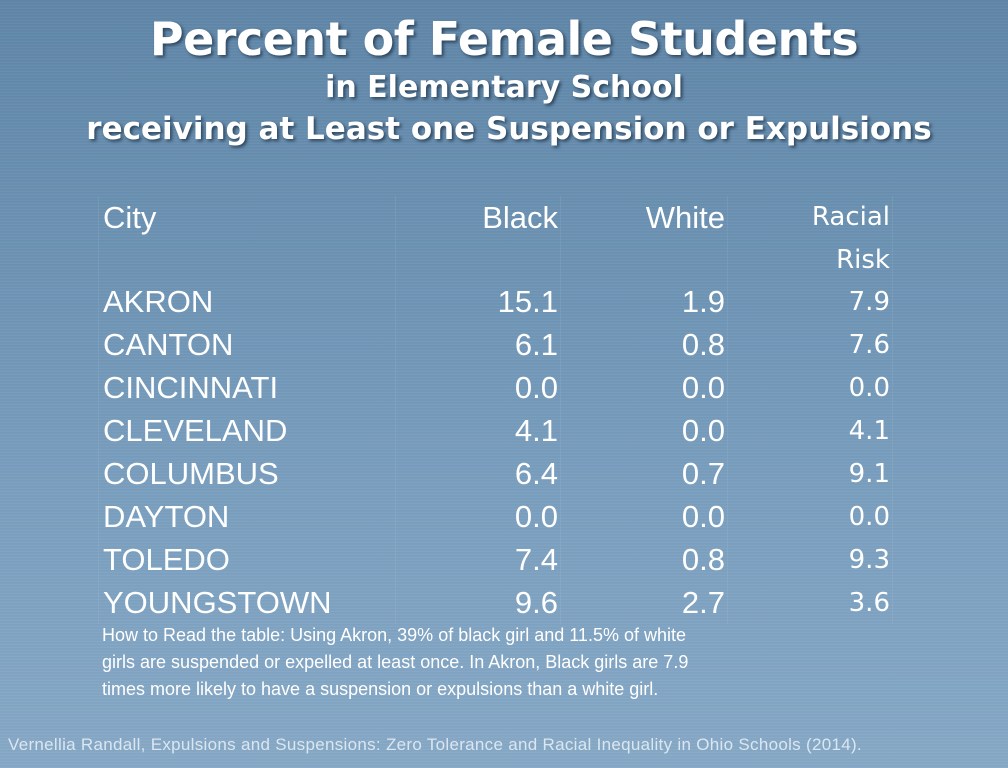 The width and height of the screenshot is (1008, 768). I want to click on table-row: AKRON 15.1 1.9 7.9, so click(495, 301).